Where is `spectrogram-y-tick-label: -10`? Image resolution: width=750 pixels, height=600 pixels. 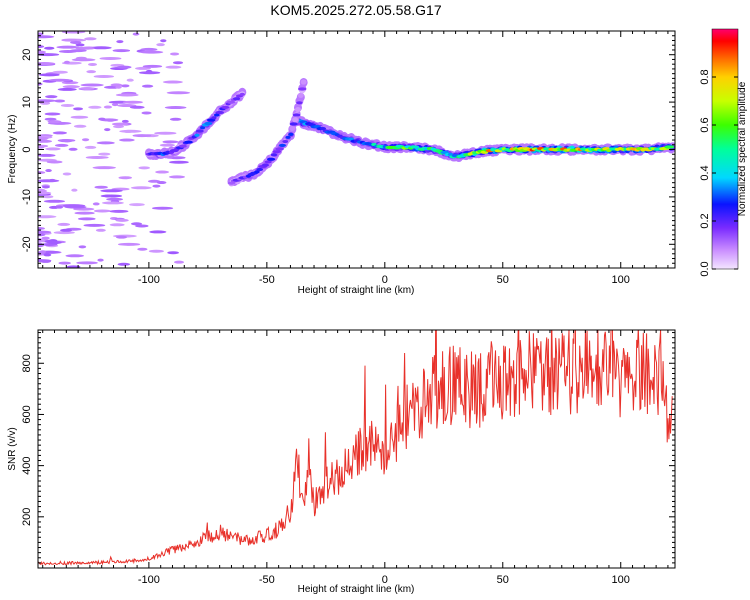
spectrogram-y-tick-label: -10 is located at coordinates (27, 197).